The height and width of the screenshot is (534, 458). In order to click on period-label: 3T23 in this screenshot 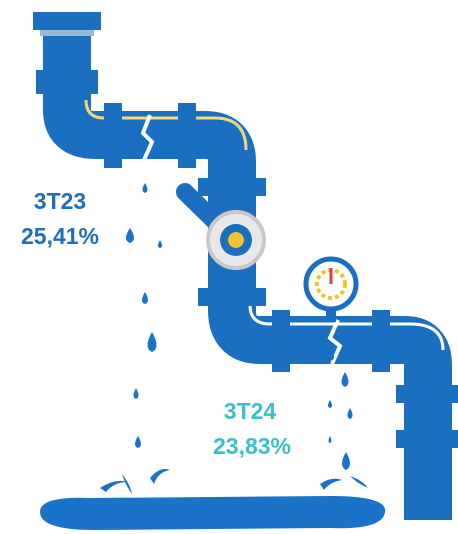, I will do `click(60, 201)`.